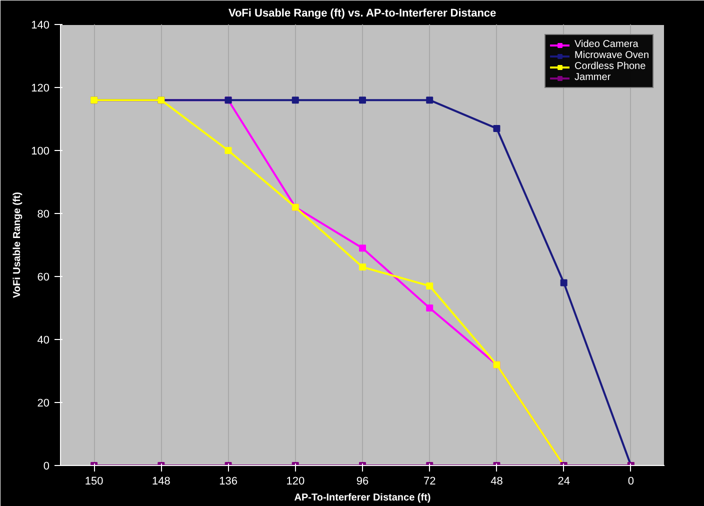  What do you see at coordinates (362, 498) in the screenshot?
I see `x-axis-title: AP-To-Interferer Distance (ft)` at bounding box center [362, 498].